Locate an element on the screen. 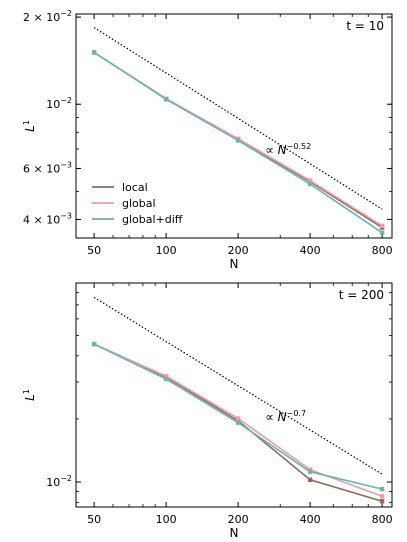 This screenshot has width=407, height=542. y-tick-mantissa: 2 × 10 is located at coordinates (41, 17).